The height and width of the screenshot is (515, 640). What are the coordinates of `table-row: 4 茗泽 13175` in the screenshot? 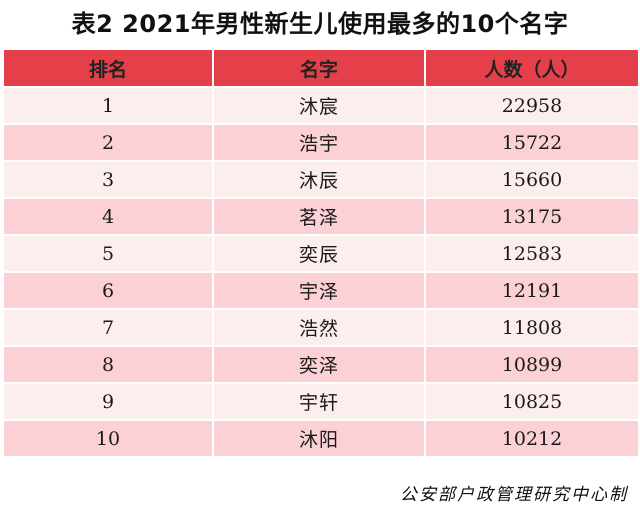 It's located at (321, 216).